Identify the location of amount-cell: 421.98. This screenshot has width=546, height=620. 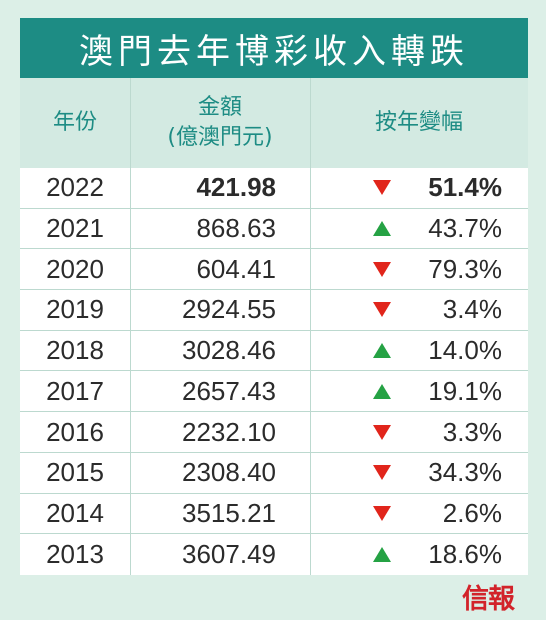
(236, 187).